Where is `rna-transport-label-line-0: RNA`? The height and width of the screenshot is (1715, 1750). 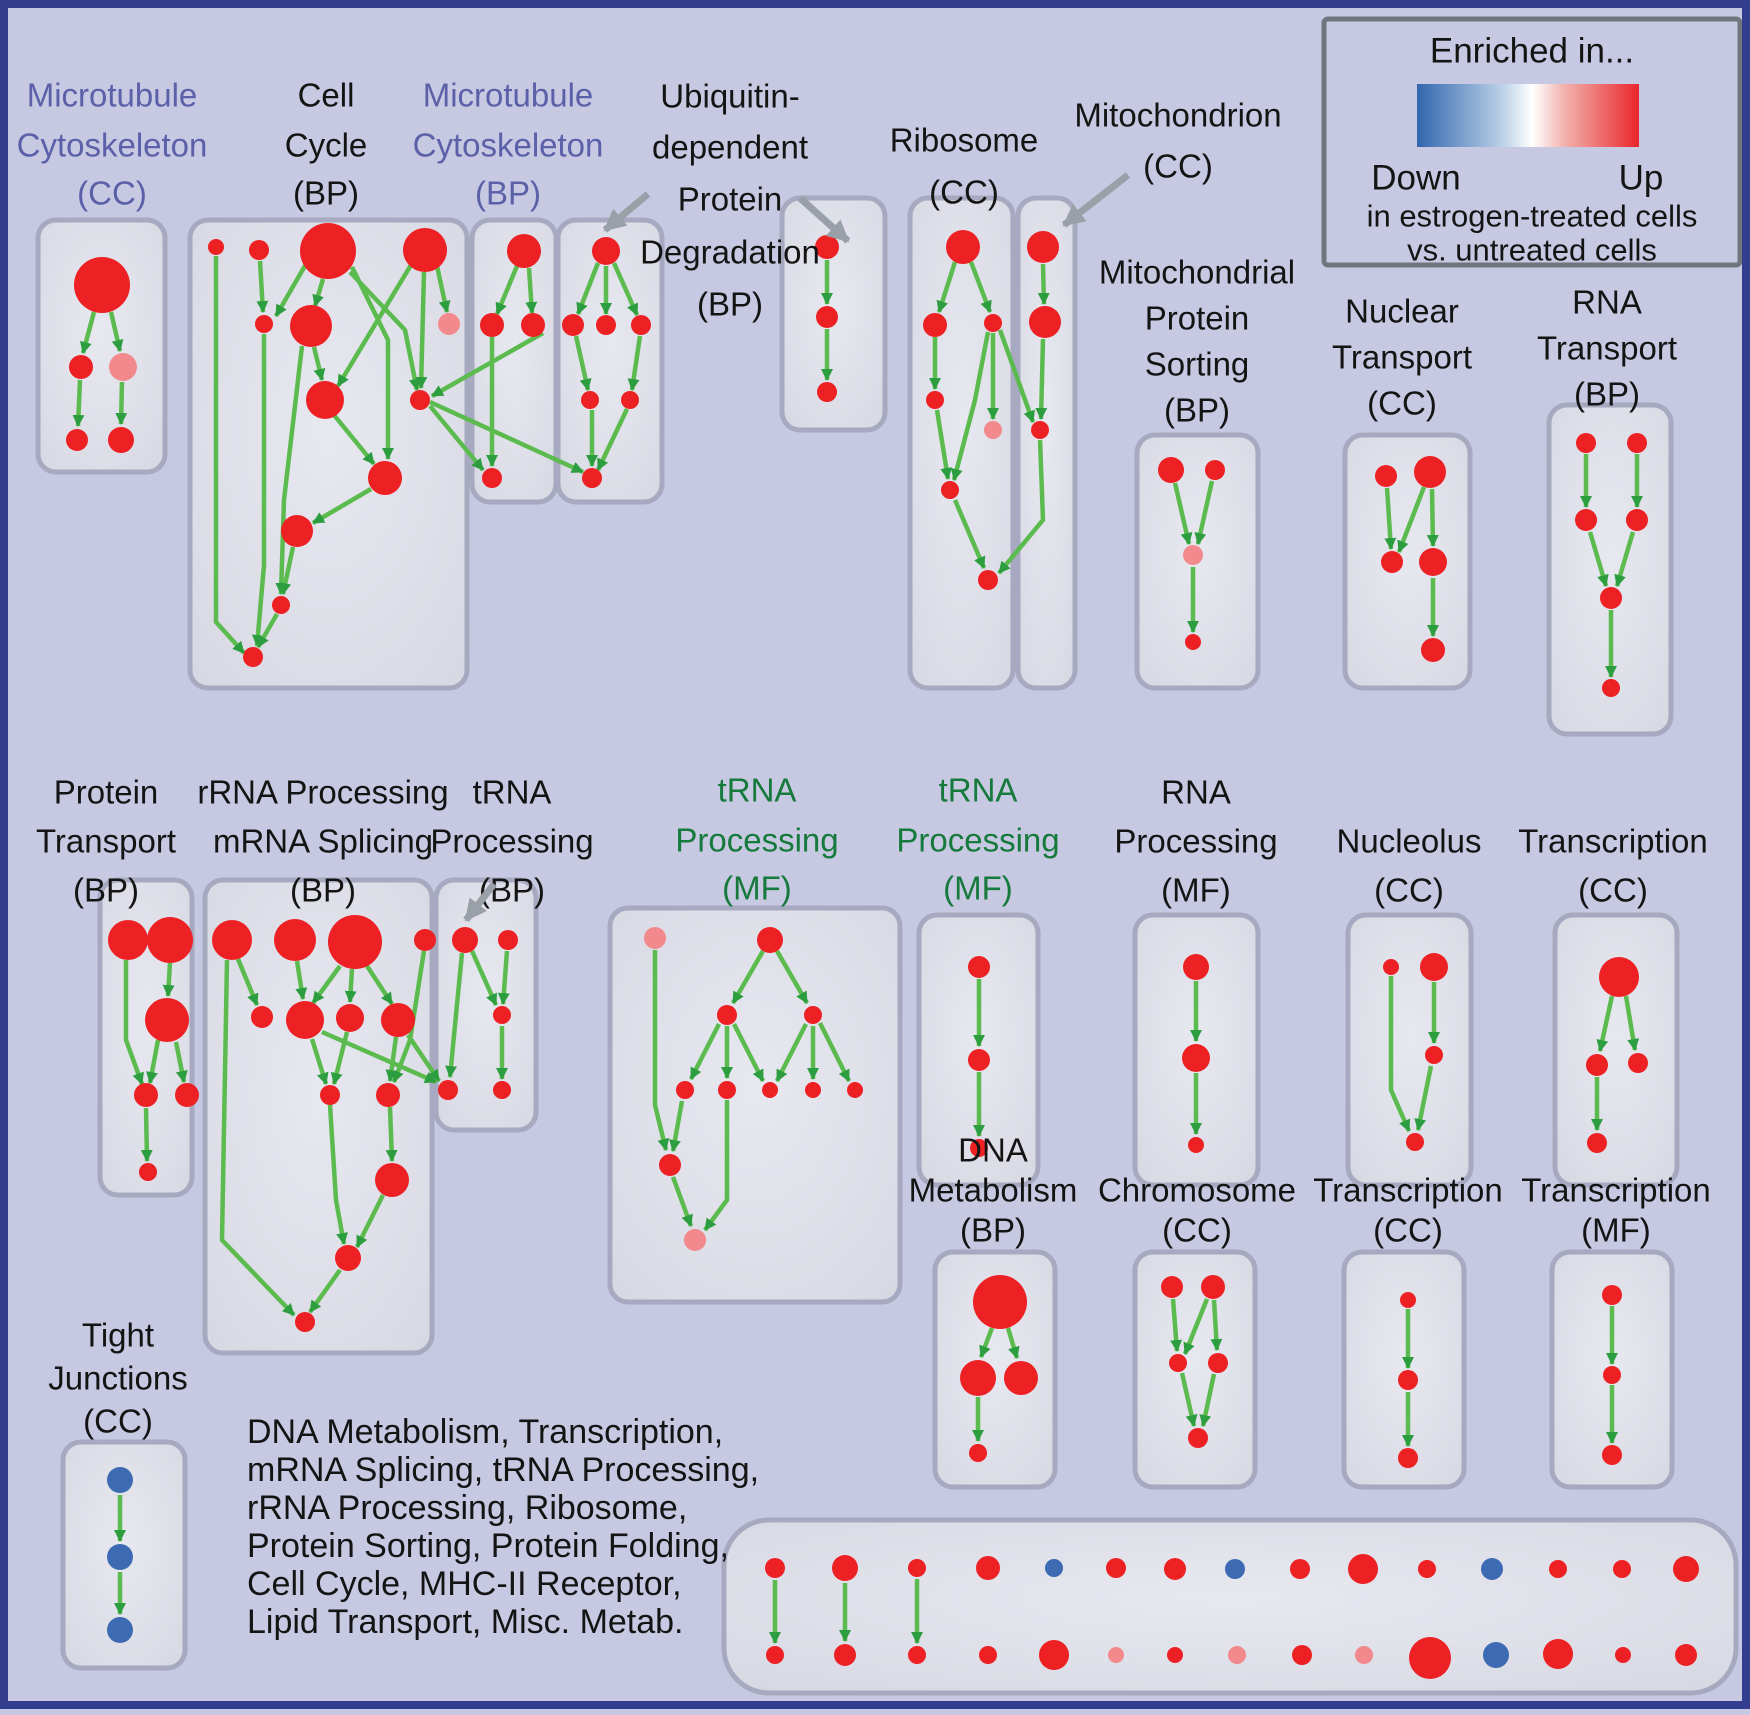
rna-transport-label-line-0: RNA is located at coordinates (1607, 302).